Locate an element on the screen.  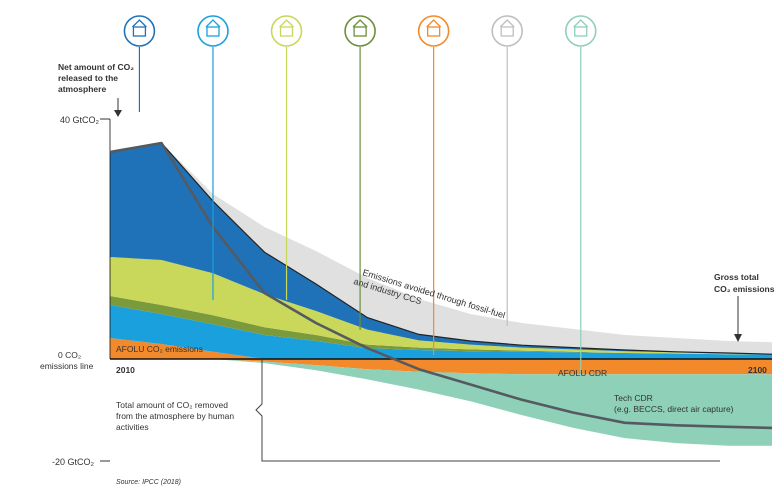
industry-icon is located at coordinates (213, 157).